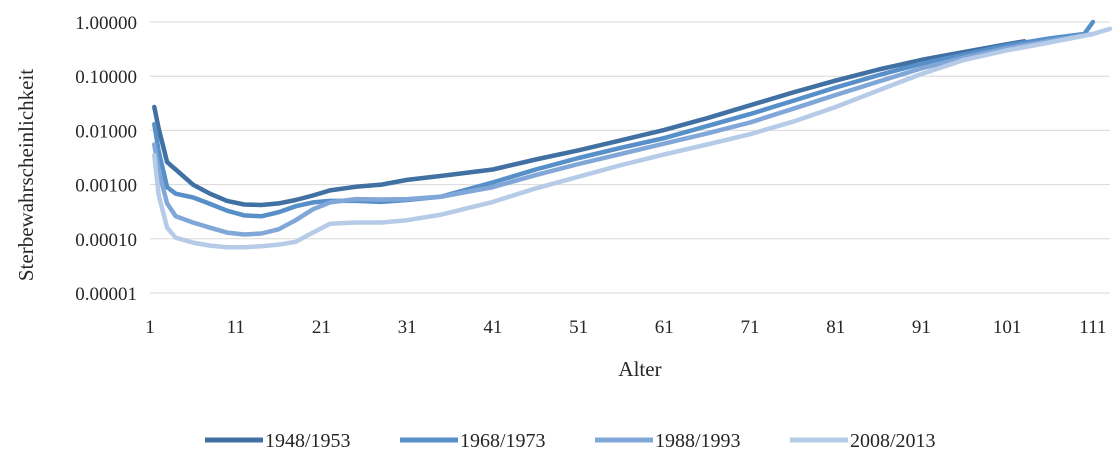 This screenshot has width=1118, height=454. Describe the element at coordinates (625, 327) in the screenshot. I see `x-axis-ticks: 1 11 21 31 41 51 61 71 81 91 101 111` at that location.